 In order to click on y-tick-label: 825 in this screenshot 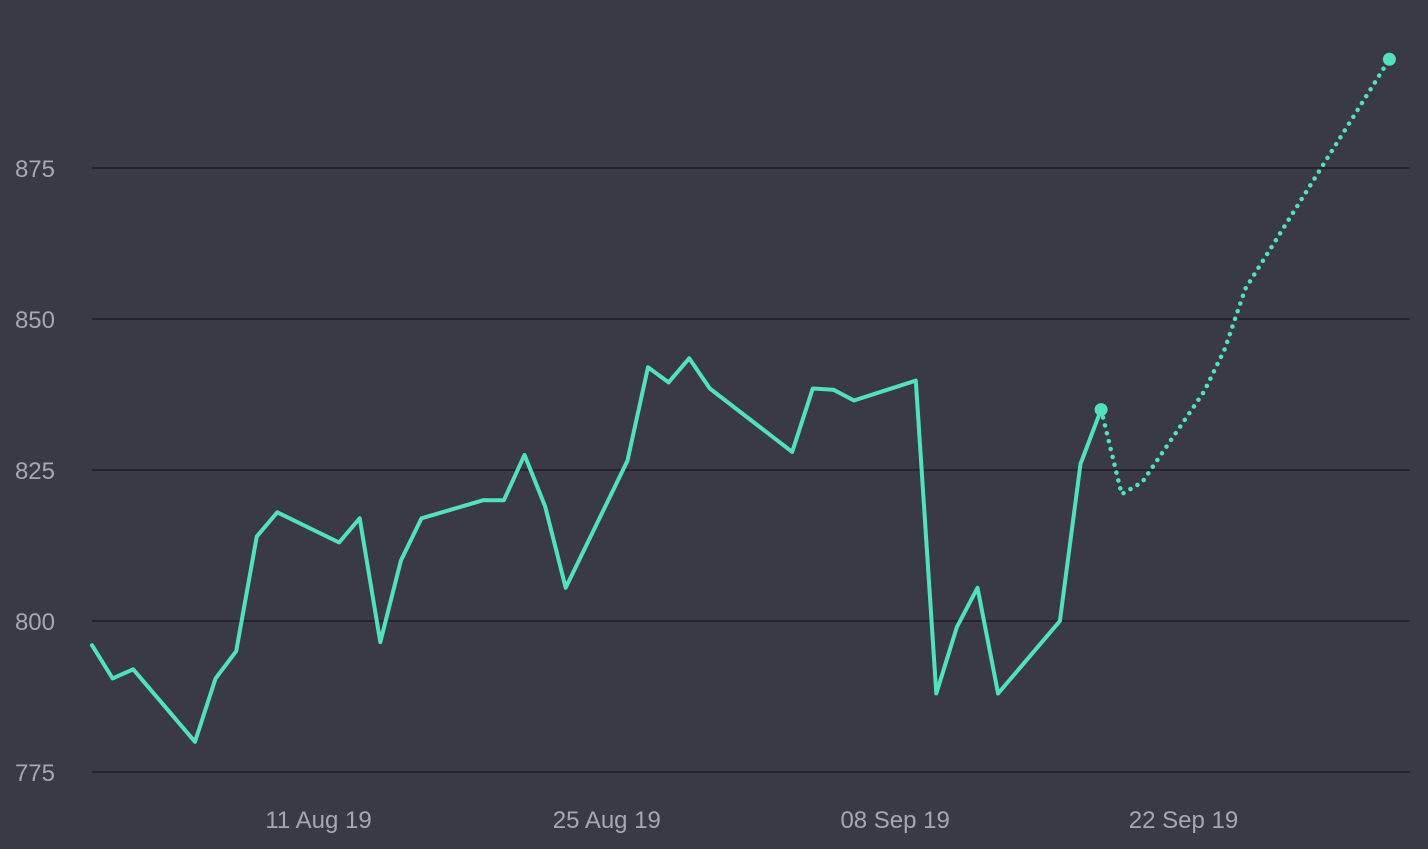, I will do `click(35, 471)`.